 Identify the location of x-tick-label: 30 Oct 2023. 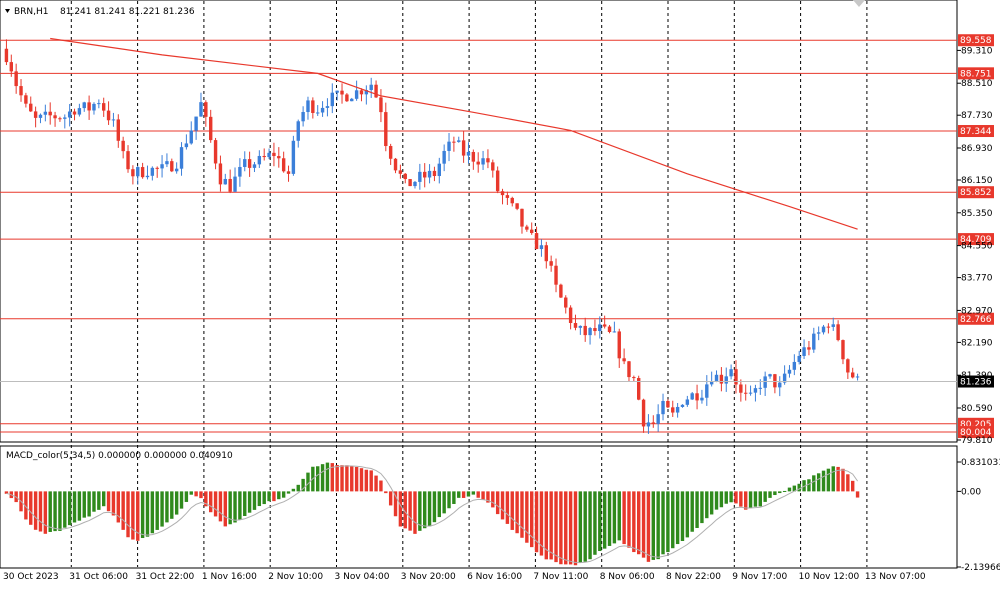
(31, 577).